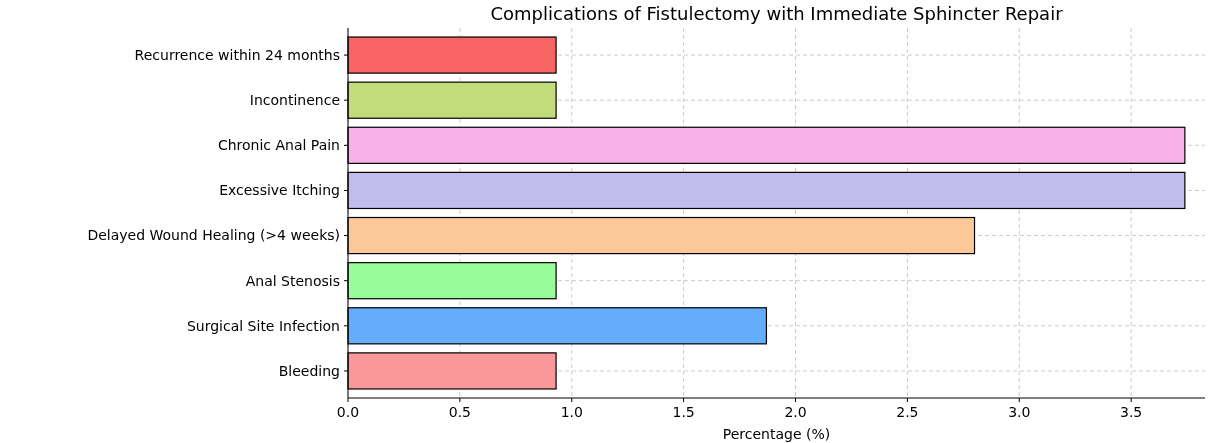 Image resolution: width=1213 pixels, height=443 pixels. Describe the element at coordinates (294, 100) in the screenshot. I see `y-tick-label: Incontinence` at that location.